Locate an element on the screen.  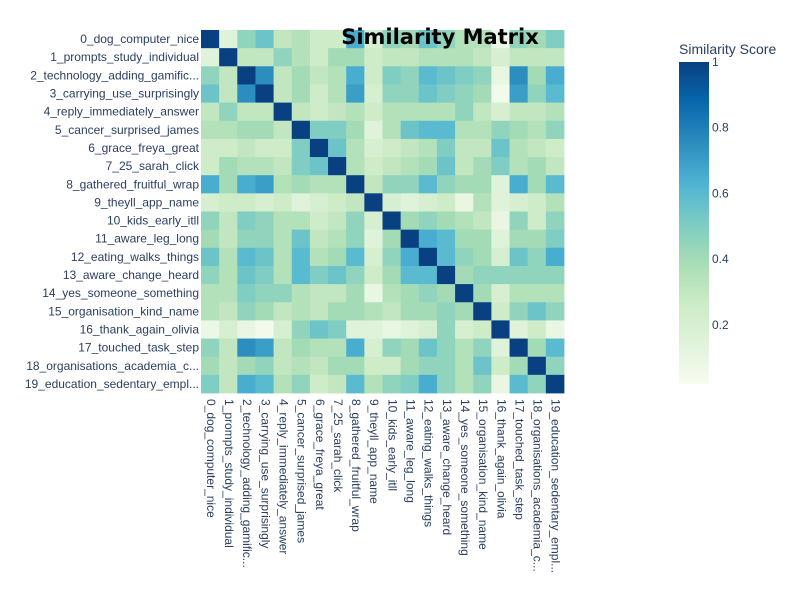
row-label: 14_yes_someone_something is located at coordinates (120, 293).